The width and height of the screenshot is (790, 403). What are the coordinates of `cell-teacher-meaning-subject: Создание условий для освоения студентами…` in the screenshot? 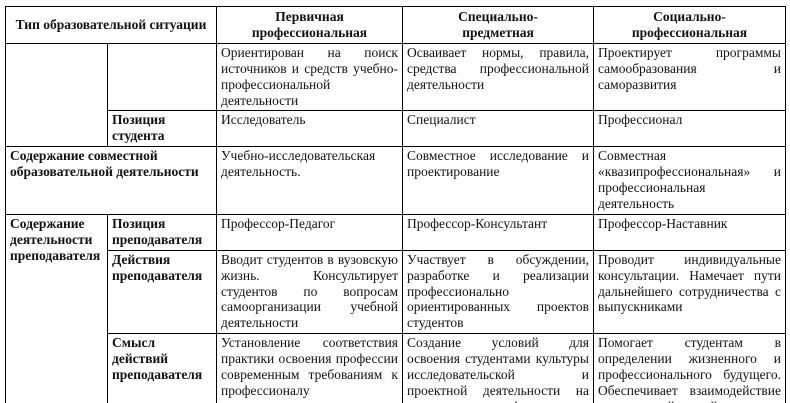 It's located at (498, 368).